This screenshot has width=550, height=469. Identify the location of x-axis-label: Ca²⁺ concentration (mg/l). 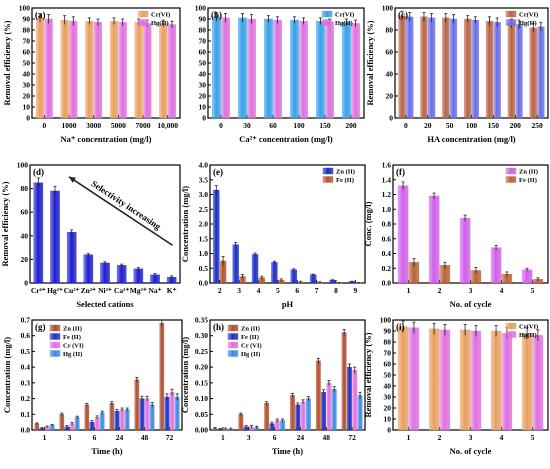
(286, 139).